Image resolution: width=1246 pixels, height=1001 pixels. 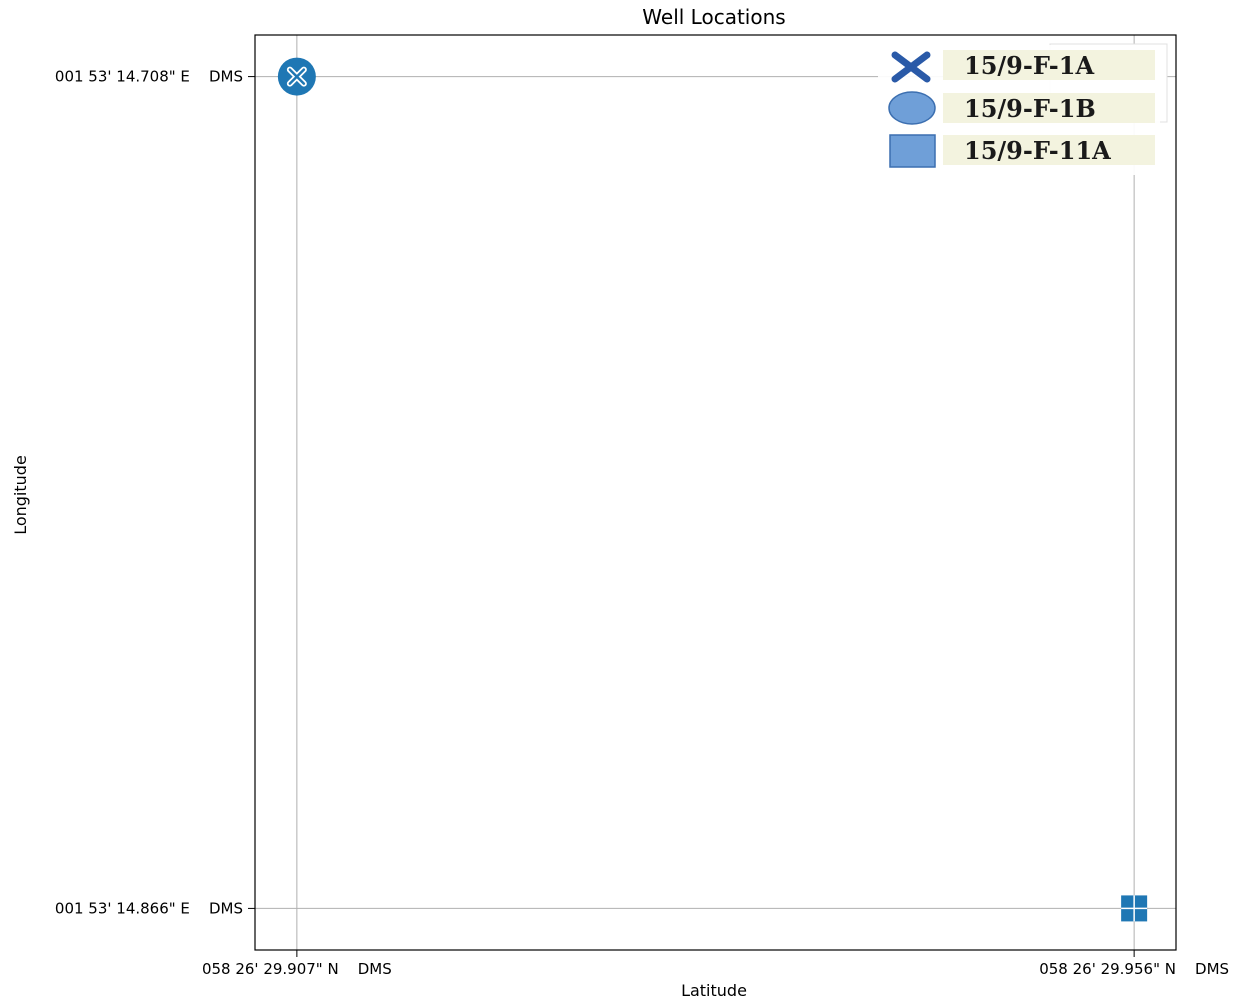 What do you see at coordinates (297, 76) in the screenshot?
I see `well-marker-15/9-F-1A` at bounding box center [297, 76].